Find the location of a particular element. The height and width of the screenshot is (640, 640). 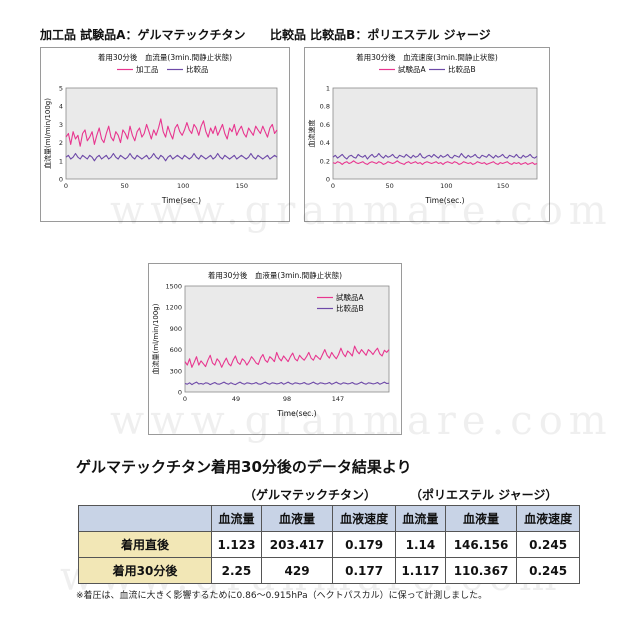

table-cell: 1.123 is located at coordinates (236, 544).